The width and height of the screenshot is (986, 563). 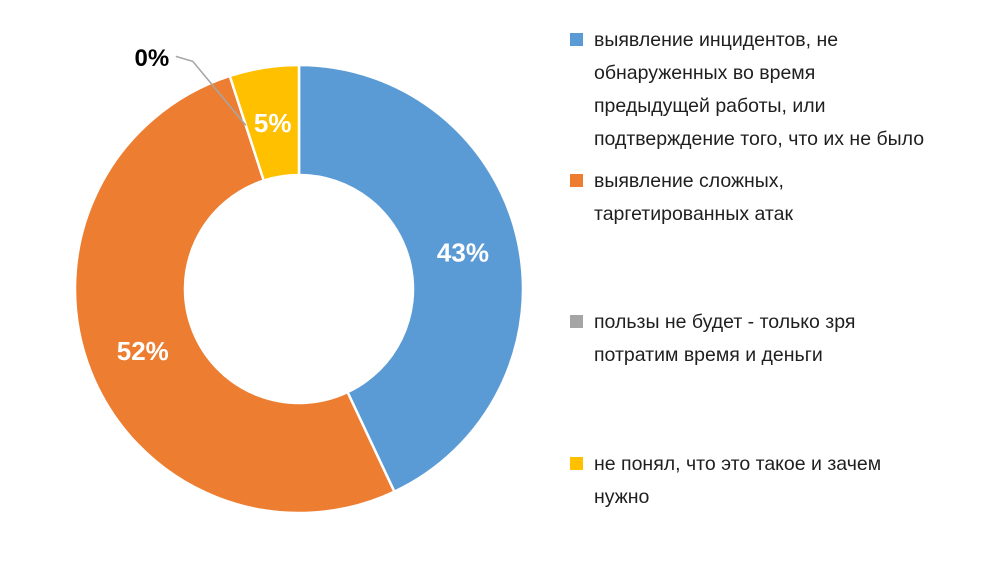 I want to click on data-label-2: 0%, so click(x=152, y=58).